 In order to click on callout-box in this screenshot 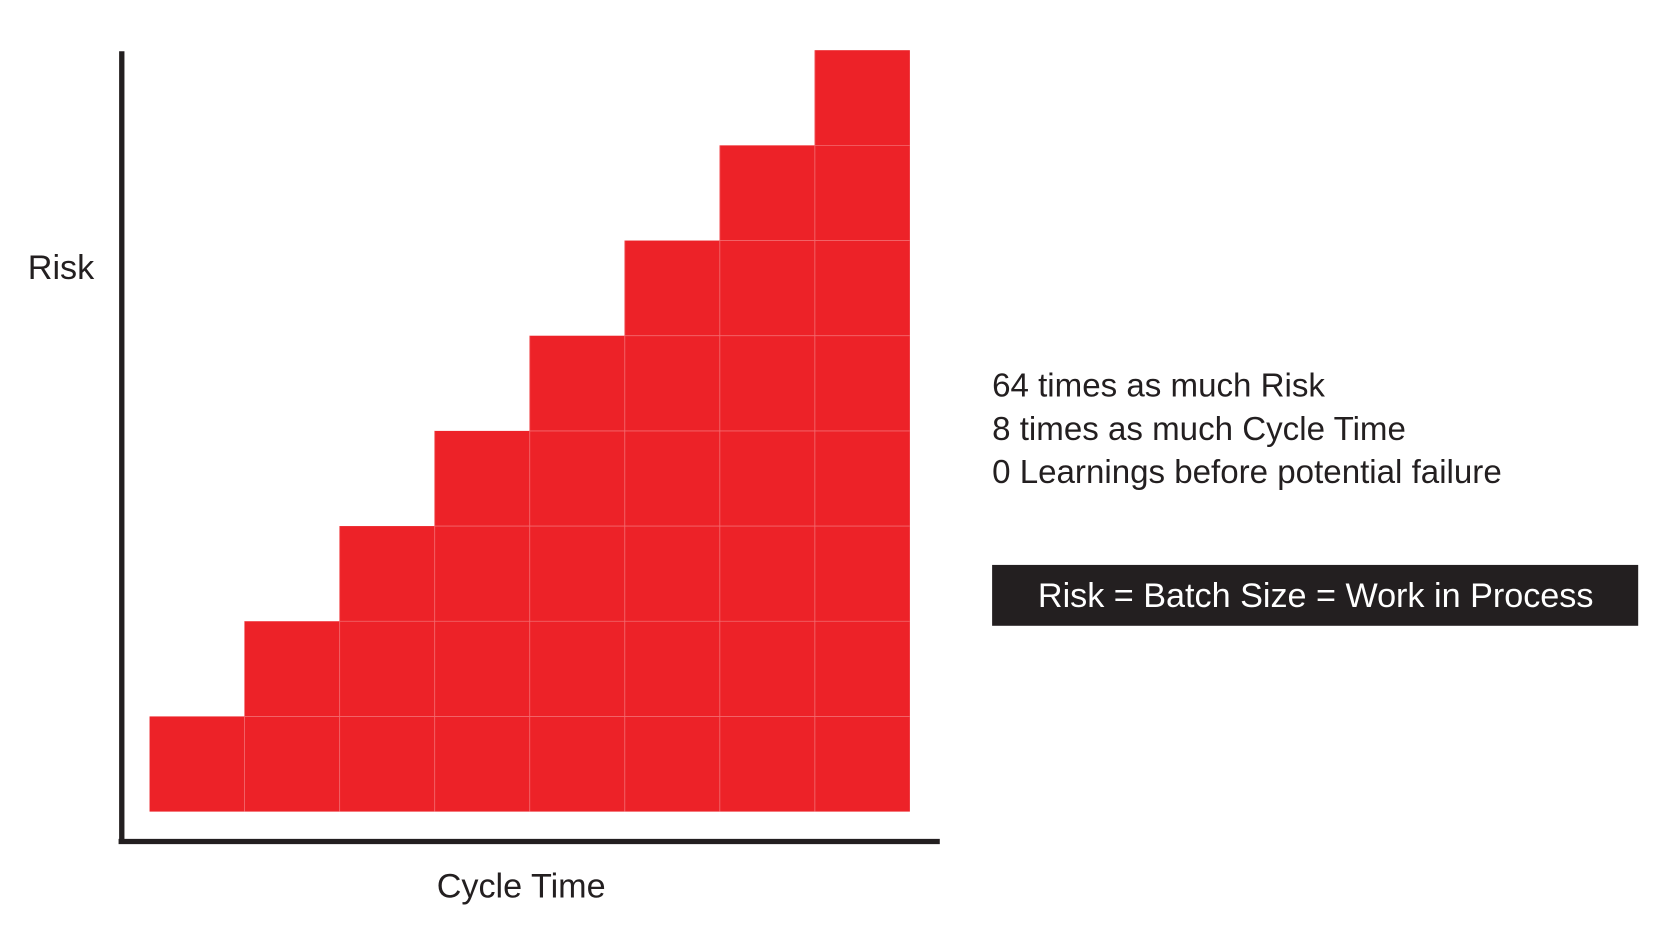, I will do `click(1315, 595)`.